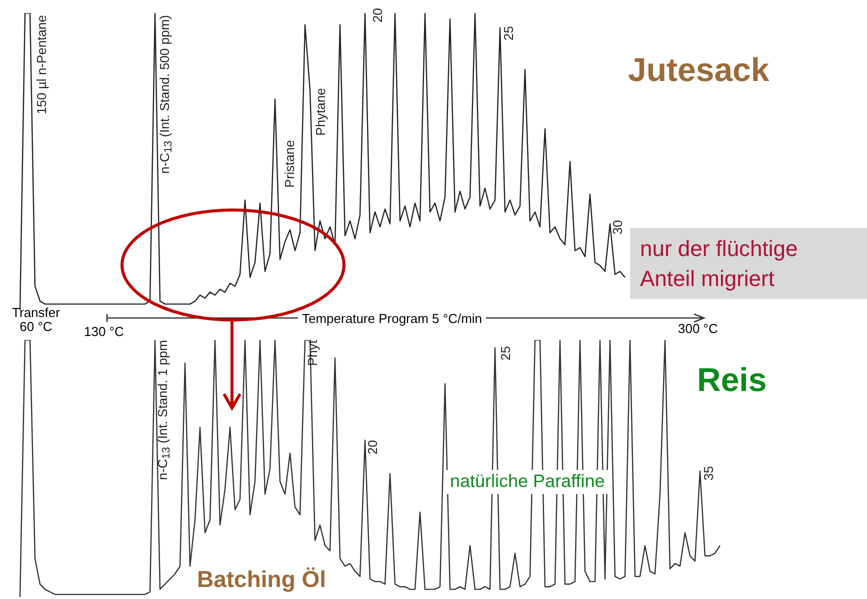 Image resolution: width=867 pixels, height=599 pixels. I want to click on text: Reis, so click(732, 379).